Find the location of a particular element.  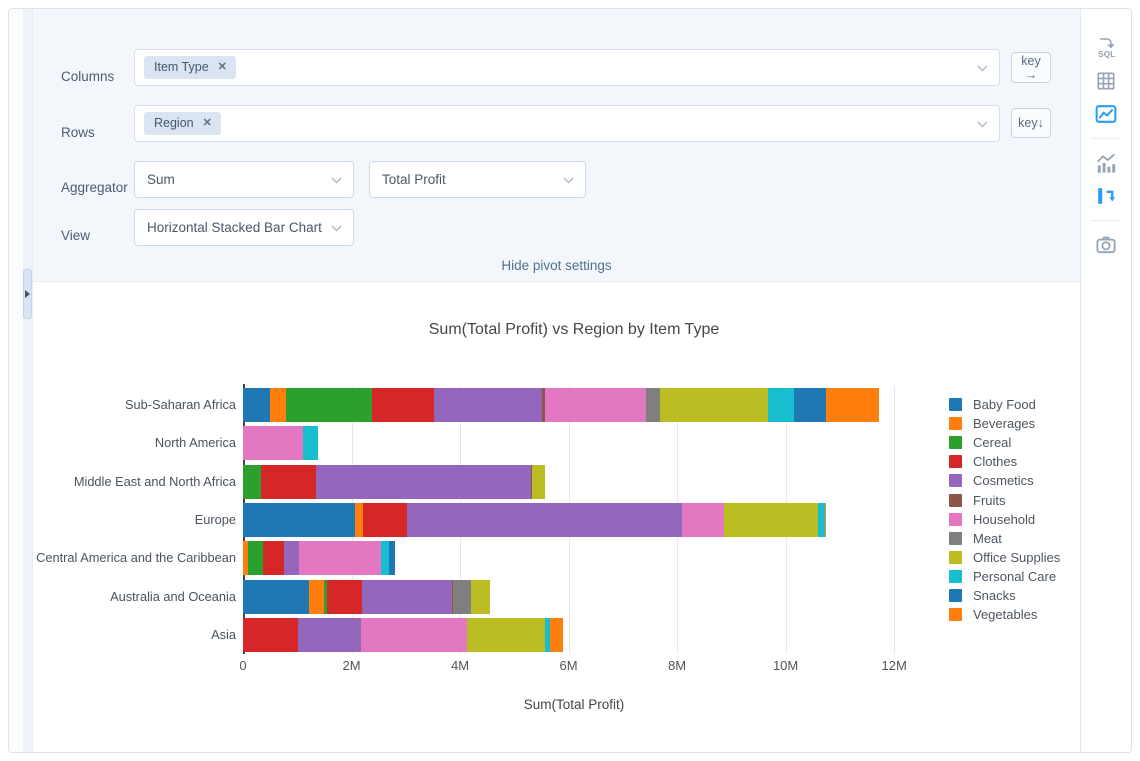

x-tick-label: 2M is located at coordinates (351, 665).